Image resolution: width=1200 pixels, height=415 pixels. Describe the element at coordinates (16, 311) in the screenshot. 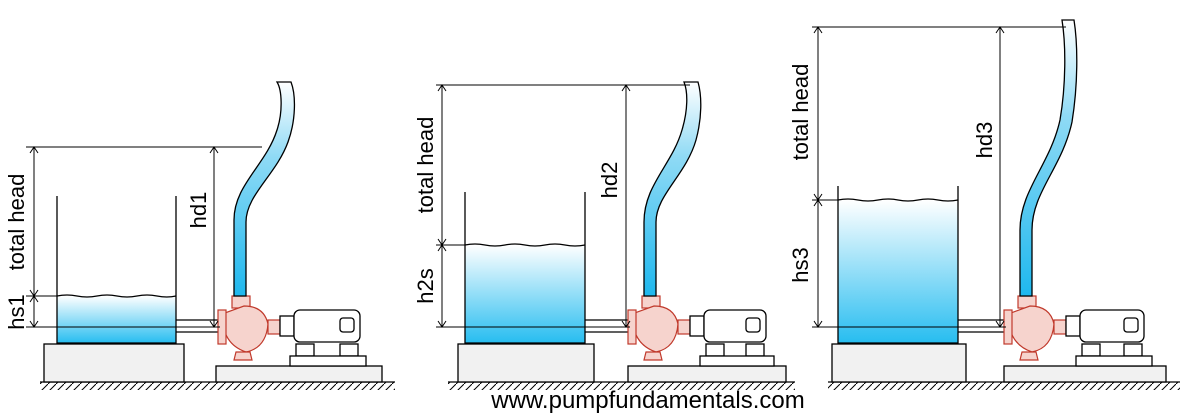

I see `suction-head-label: hs1` at that location.